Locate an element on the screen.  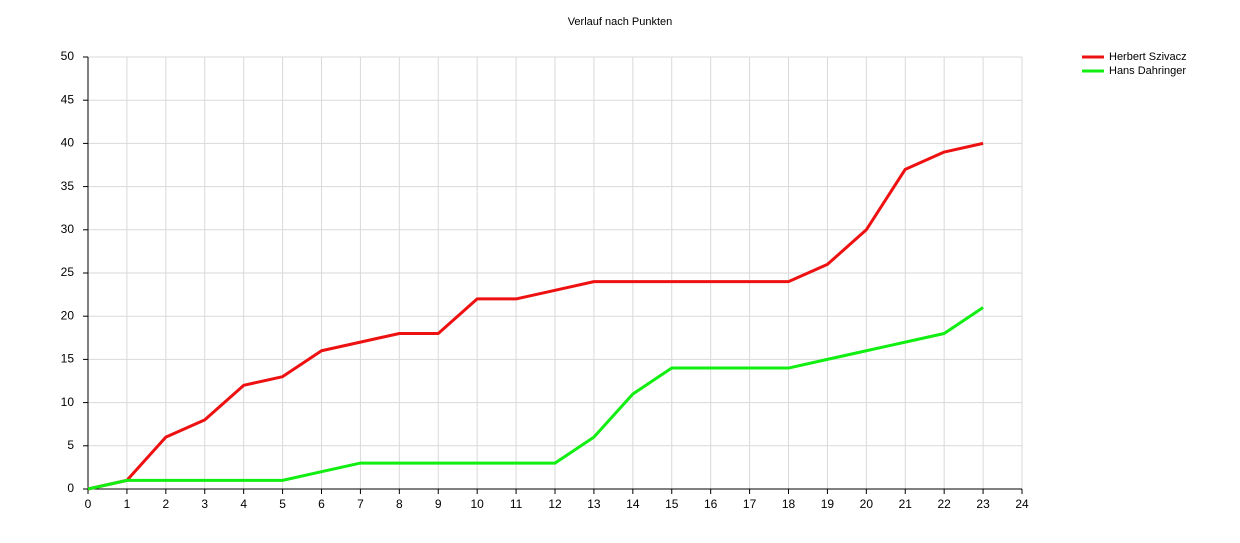
y-tick-label: 30 is located at coordinates (68, 229).